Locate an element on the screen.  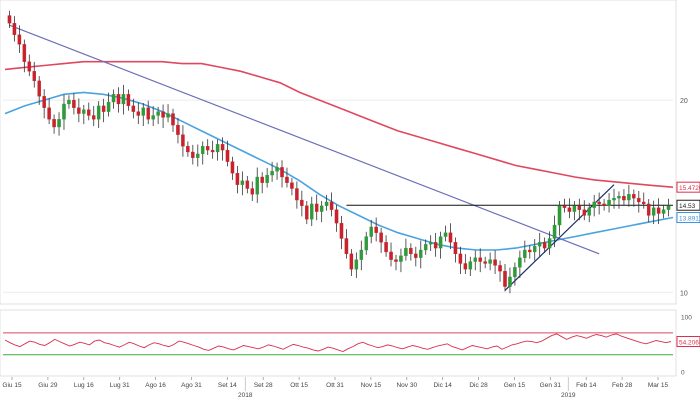
x-tick-label: Nov 15 is located at coordinates (371, 385).